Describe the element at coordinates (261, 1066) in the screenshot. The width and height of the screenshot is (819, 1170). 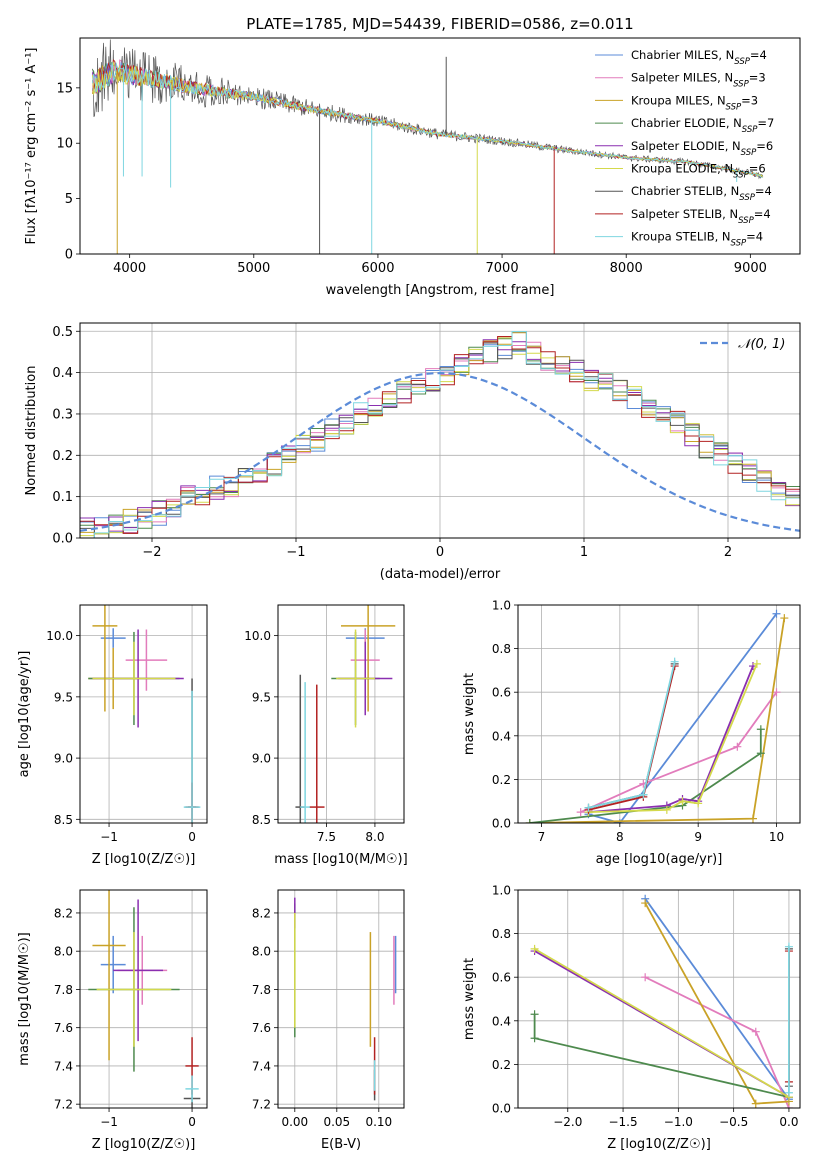
I see `y-tick-label: 7.4` at that location.